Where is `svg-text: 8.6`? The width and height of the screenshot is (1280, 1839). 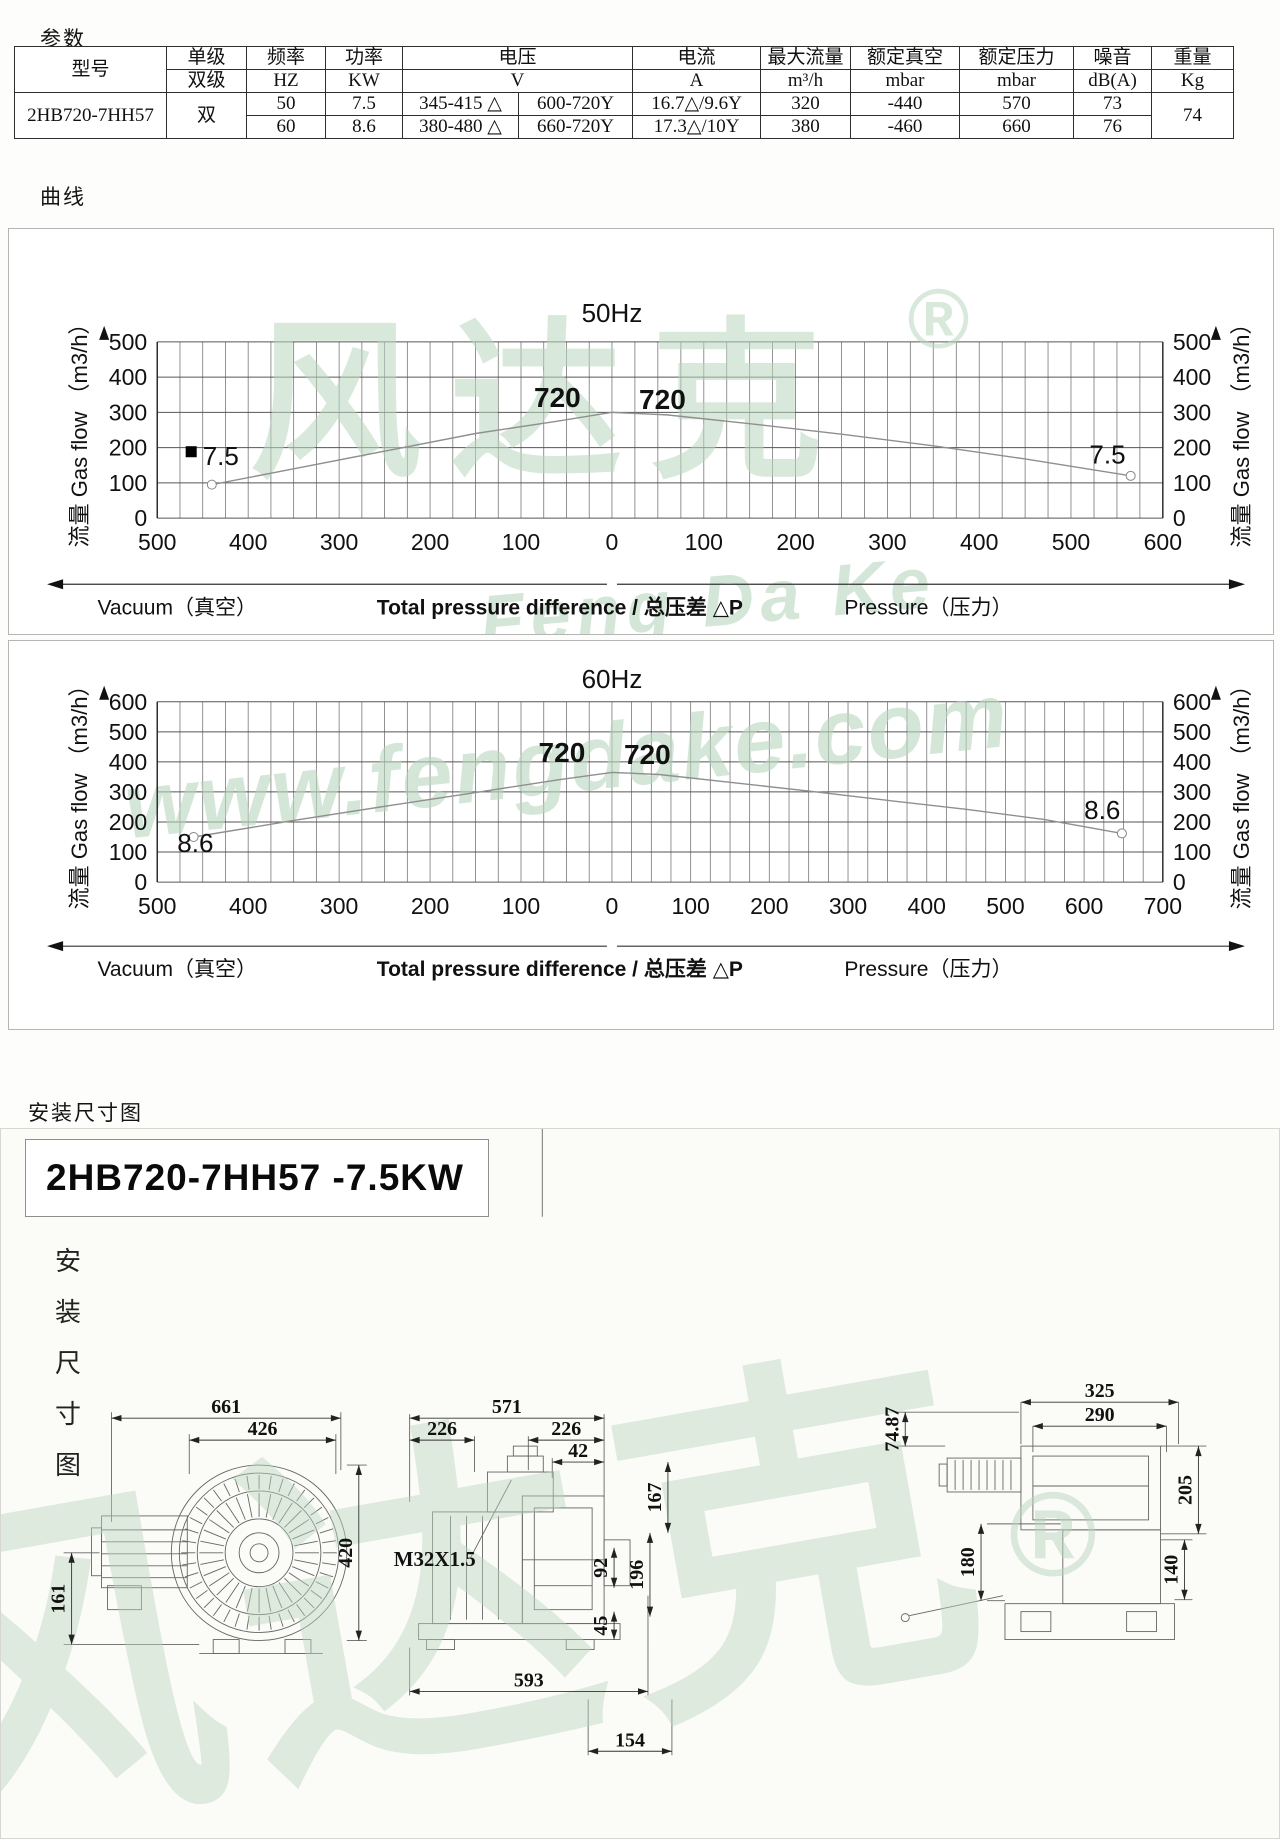
svg-text: 8.6 is located at coordinates (195, 843).